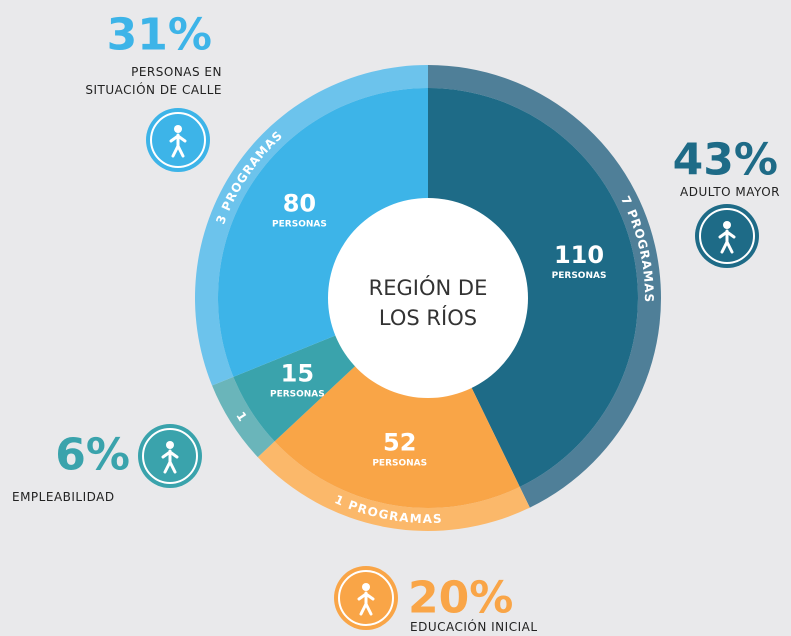 This screenshot has width=791, height=636. Describe the element at coordinates (428, 303) in the screenshot. I see `center-title: REGIÓN DE LOS RÍOS` at that location.